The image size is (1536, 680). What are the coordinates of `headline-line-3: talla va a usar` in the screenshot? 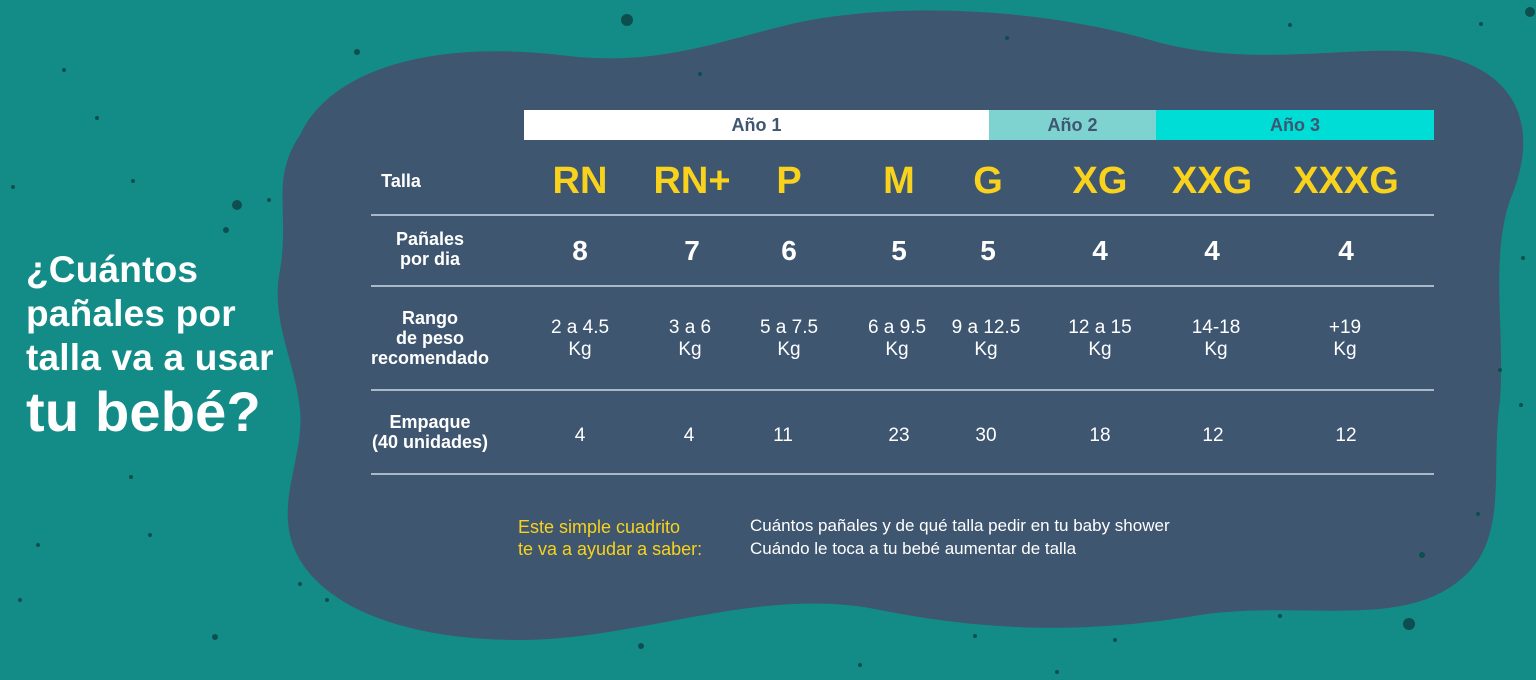 It's located at (150, 357).